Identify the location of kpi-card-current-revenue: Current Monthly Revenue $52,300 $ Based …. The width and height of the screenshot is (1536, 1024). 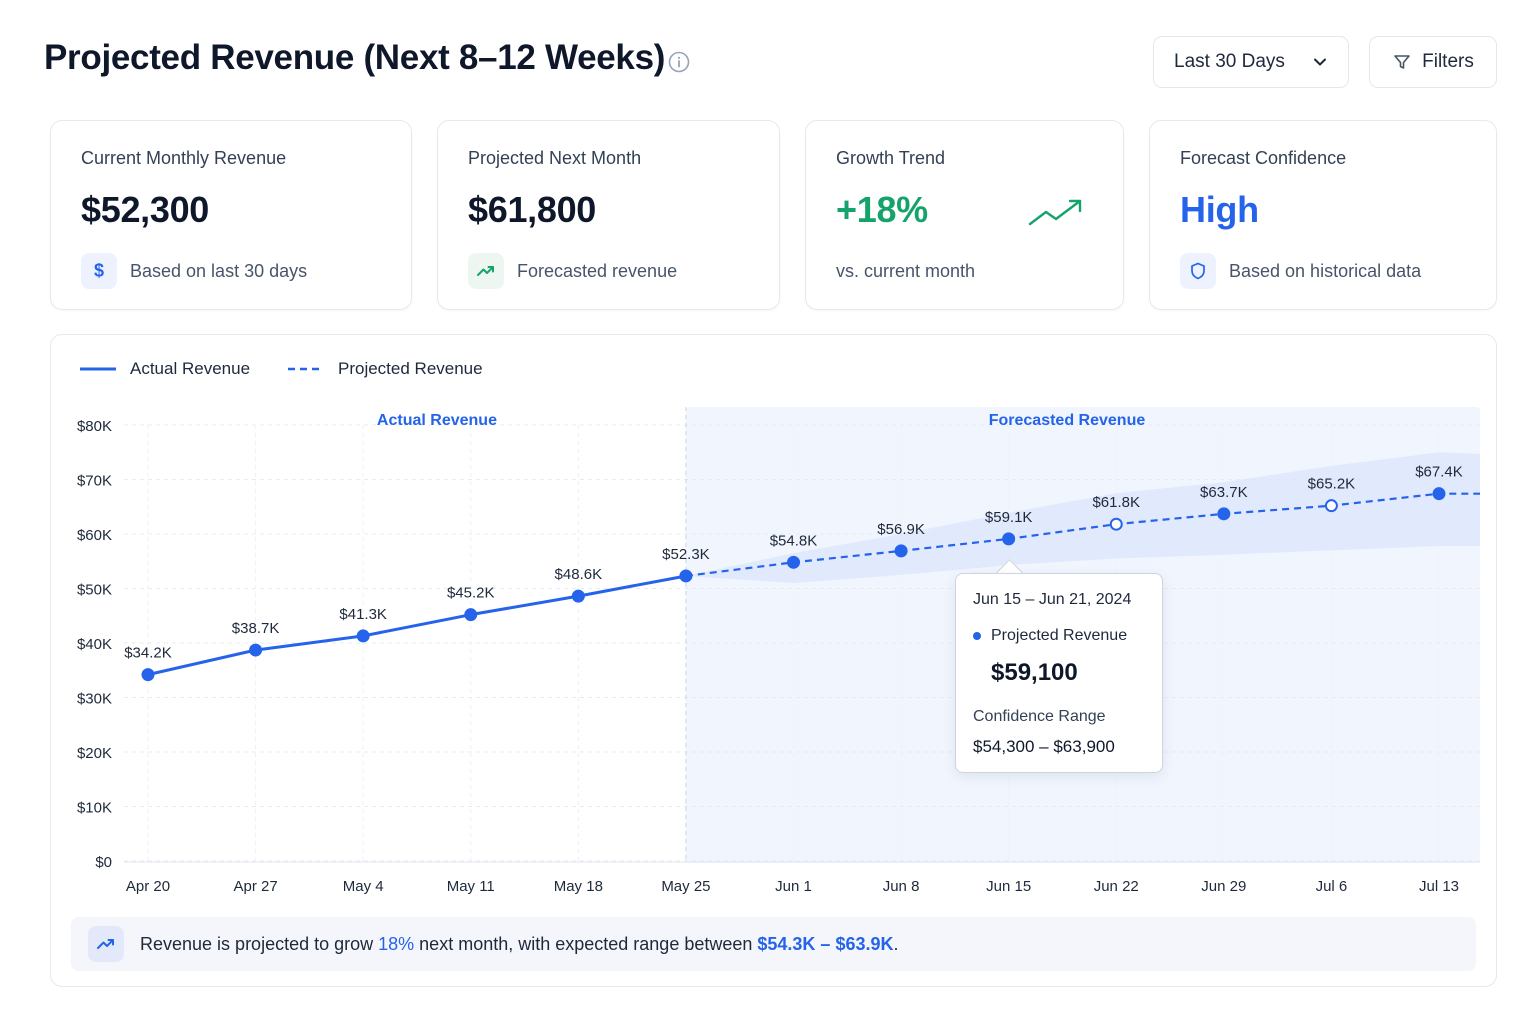
(231, 215).